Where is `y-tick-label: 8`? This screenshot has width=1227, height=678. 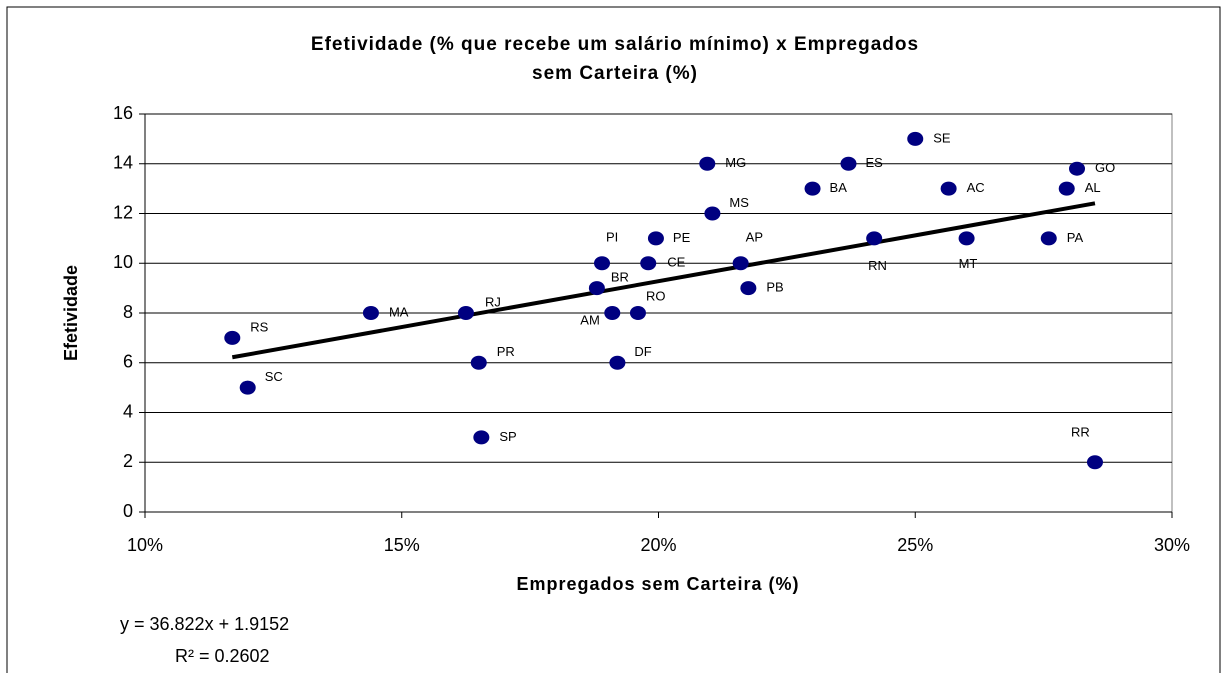
y-tick-label: 8 is located at coordinates (128, 312).